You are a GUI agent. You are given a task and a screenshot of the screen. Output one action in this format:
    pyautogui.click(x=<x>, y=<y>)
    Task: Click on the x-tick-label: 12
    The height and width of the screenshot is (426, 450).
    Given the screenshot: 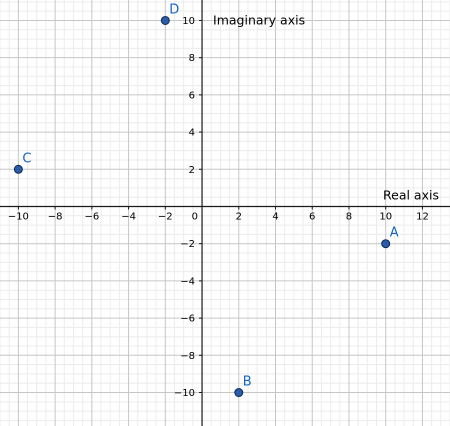 What is the action you would take?
    pyautogui.click(x=422, y=216)
    